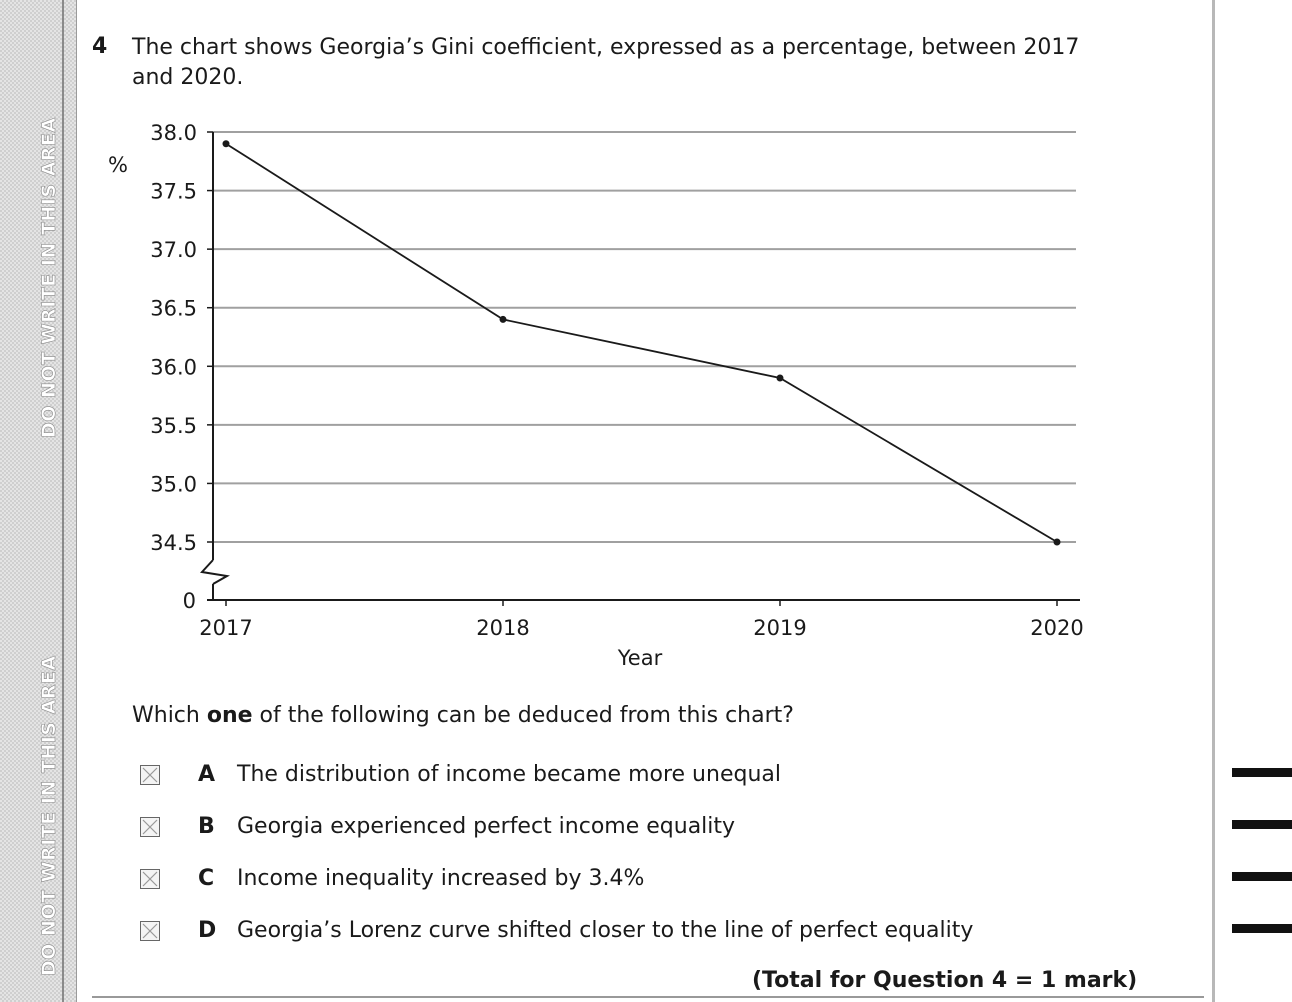  Describe the element at coordinates (150, 775) in the screenshot. I see `option-a-checkbox` at that location.